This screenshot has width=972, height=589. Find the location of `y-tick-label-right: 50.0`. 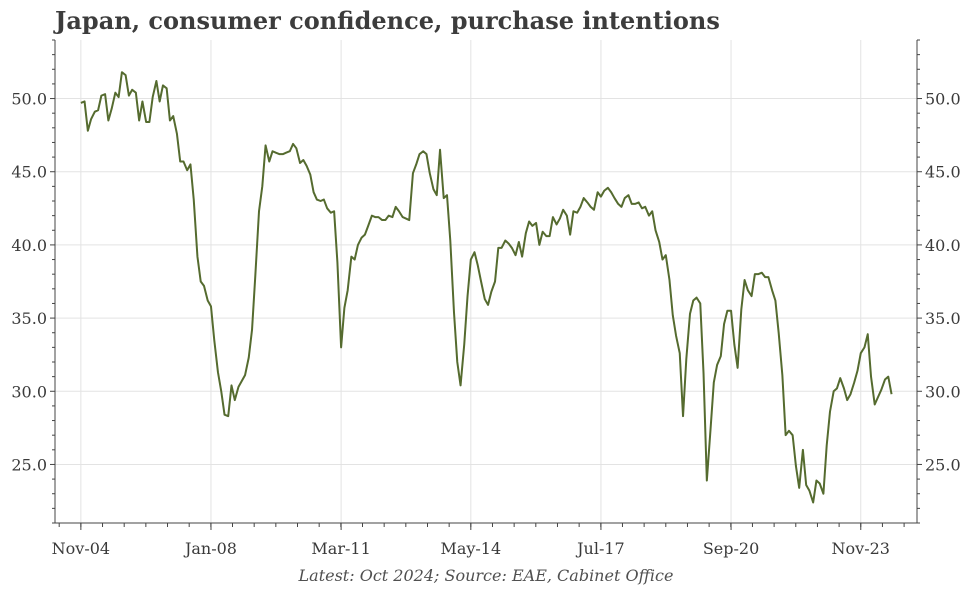

y-tick-label-right: 50.0 is located at coordinates (943, 99).